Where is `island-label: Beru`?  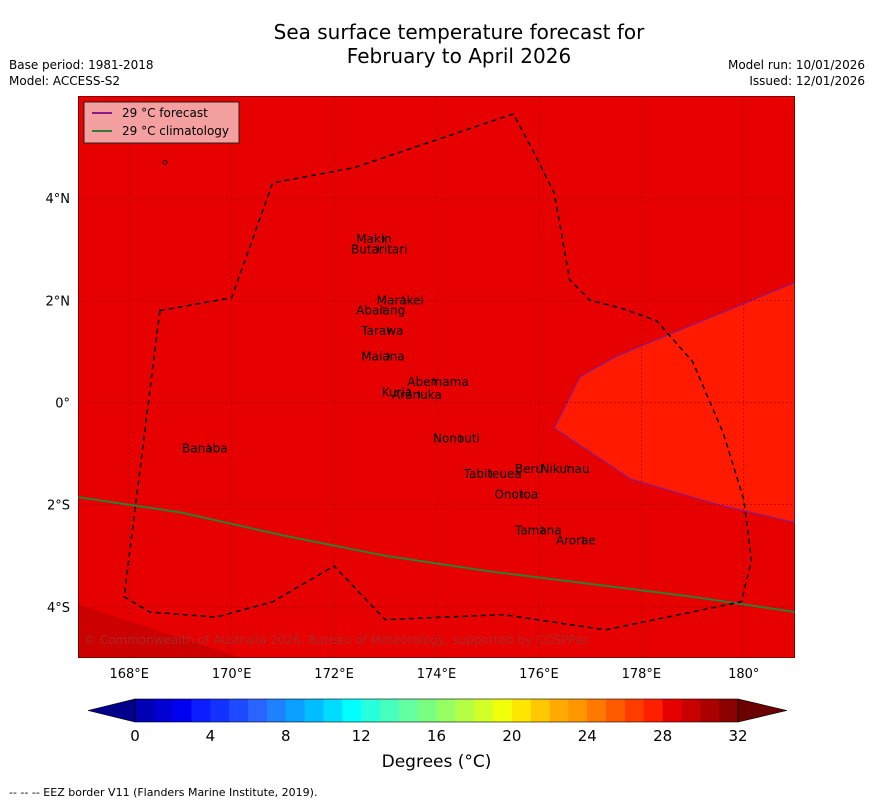
island-label: Beru is located at coordinates (529, 469).